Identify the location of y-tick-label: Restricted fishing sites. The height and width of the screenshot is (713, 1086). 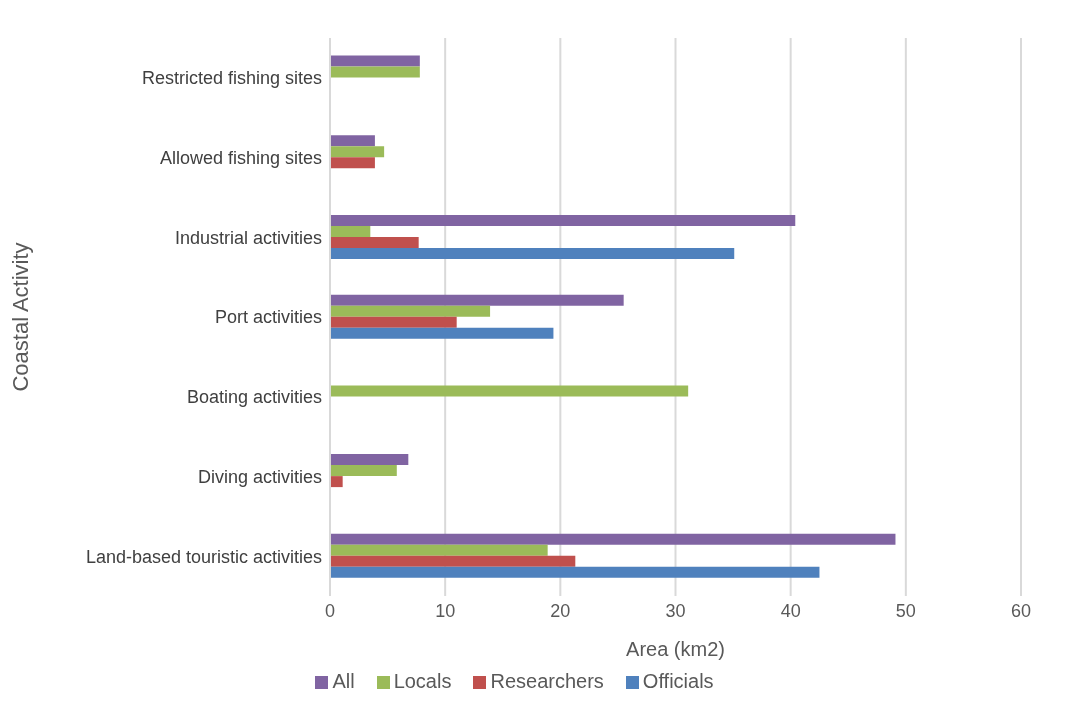
(231, 78).